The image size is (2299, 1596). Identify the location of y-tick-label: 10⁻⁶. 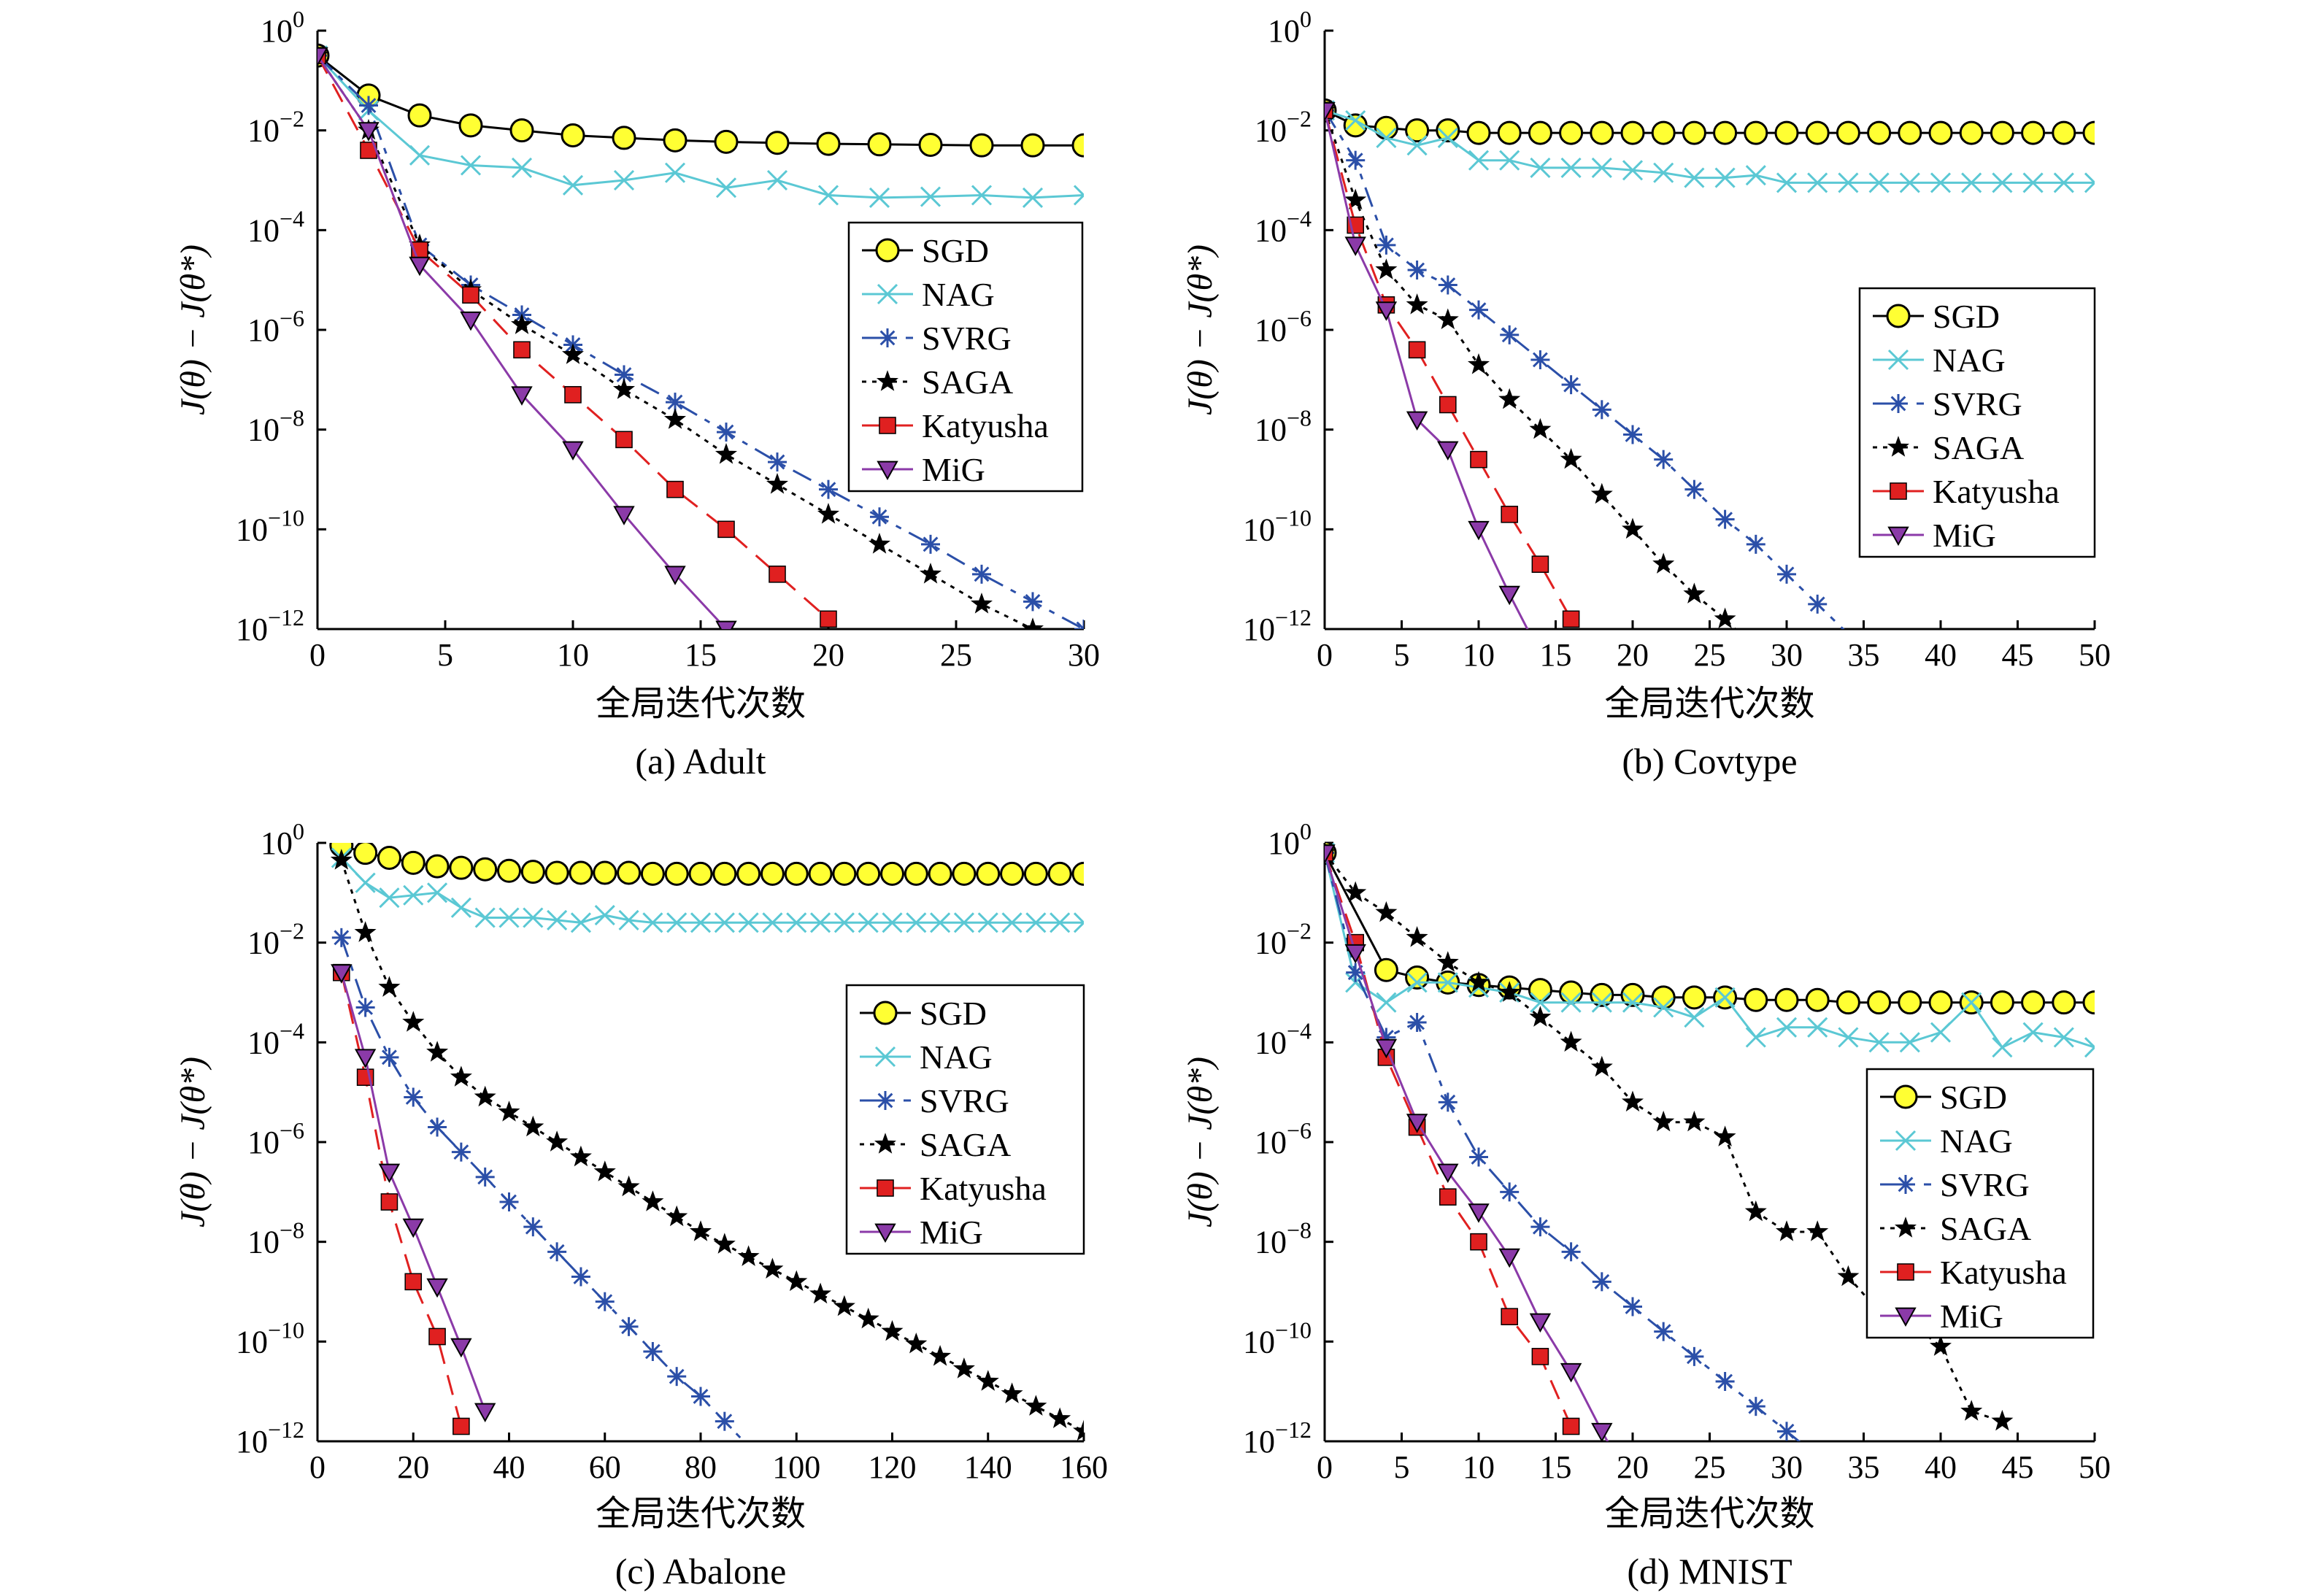
(1283, 1138).